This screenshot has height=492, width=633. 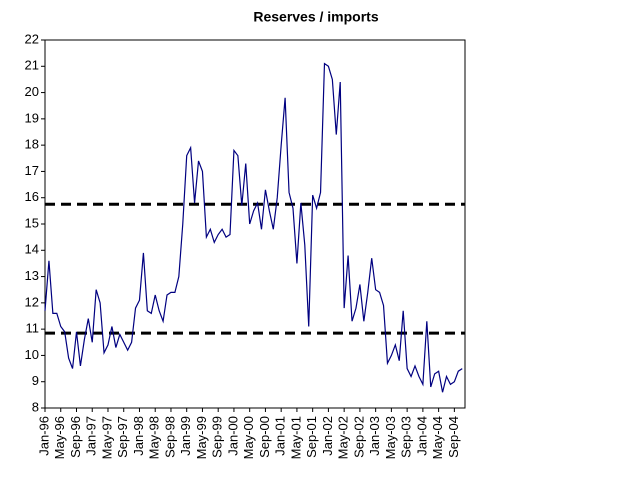 I want to click on y-tick-label: 13, so click(x=32, y=275).